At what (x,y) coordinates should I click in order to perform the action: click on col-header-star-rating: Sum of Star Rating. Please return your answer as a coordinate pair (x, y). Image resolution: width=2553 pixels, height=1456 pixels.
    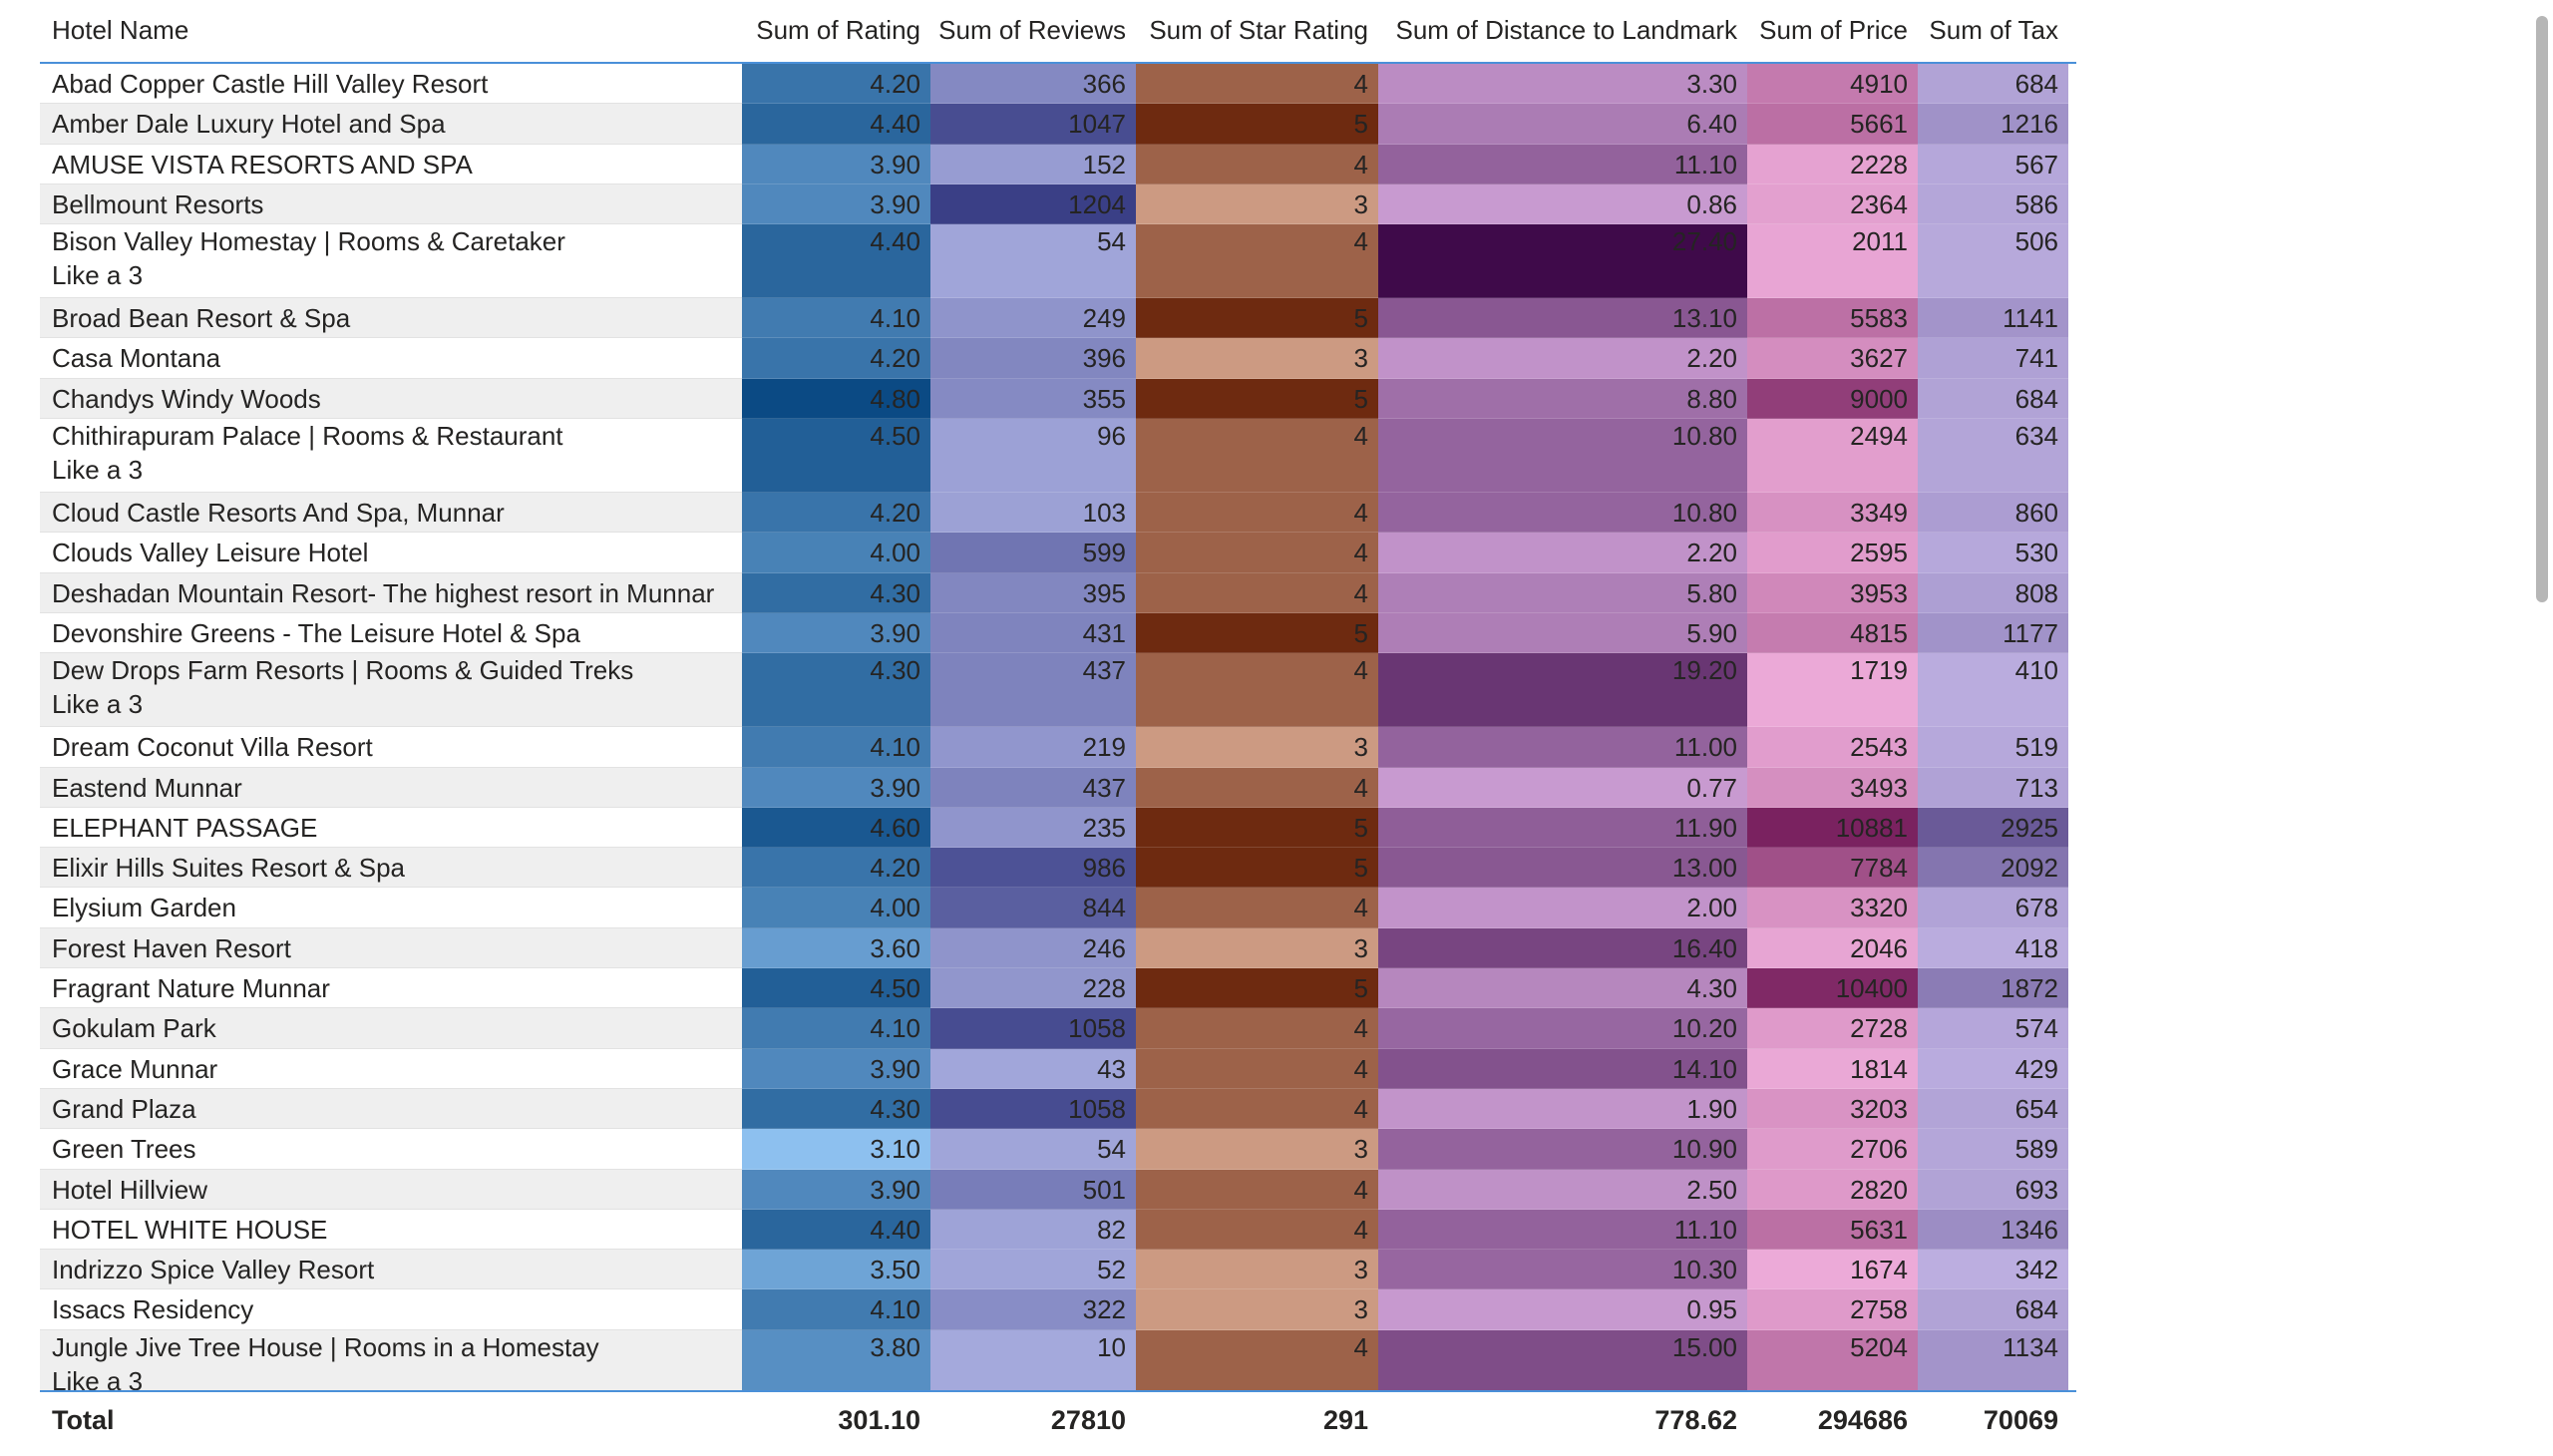
    Looking at the image, I should click on (1259, 30).